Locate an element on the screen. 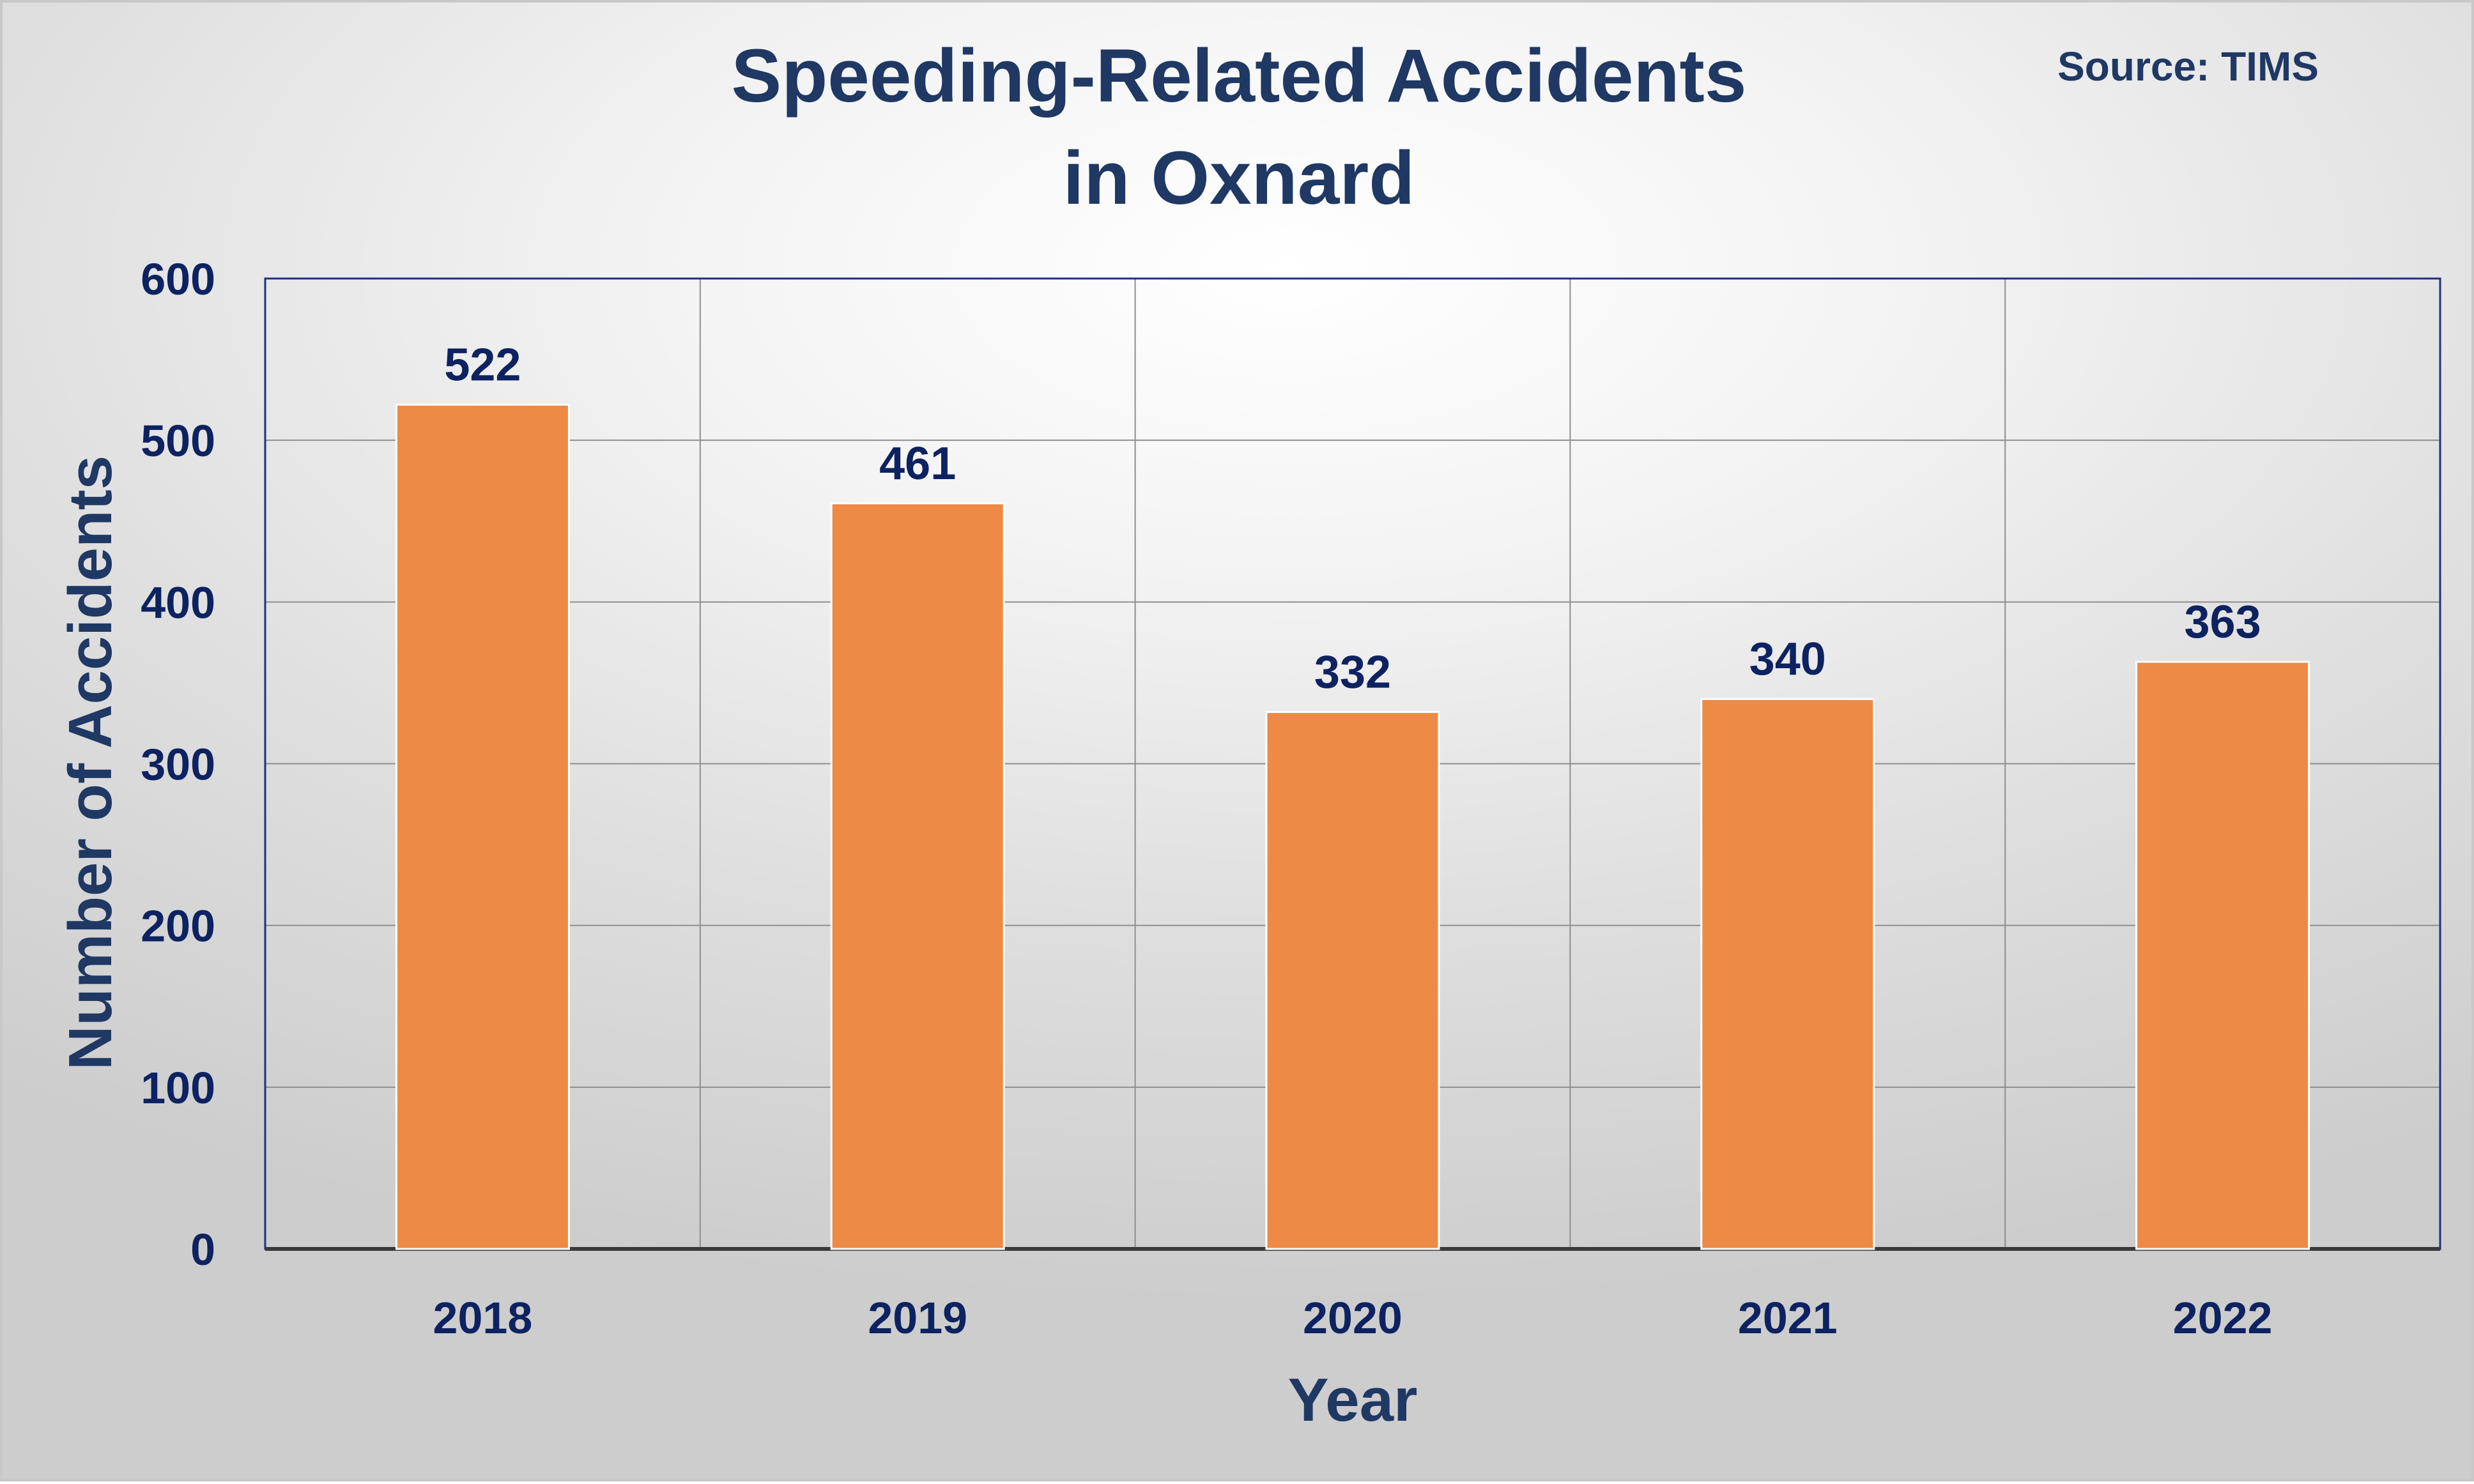  y-tick-label: 300 is located at coordinates (178, 765).